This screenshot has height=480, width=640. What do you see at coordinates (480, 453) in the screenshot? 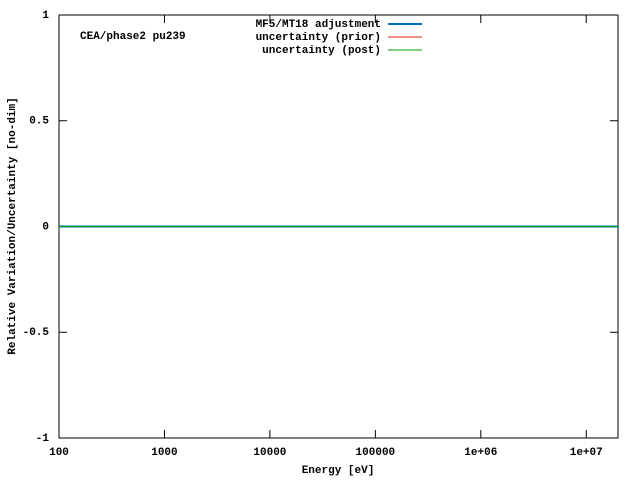
I see `x-tick-label: 1e+06` at bounding box center [480, 453].